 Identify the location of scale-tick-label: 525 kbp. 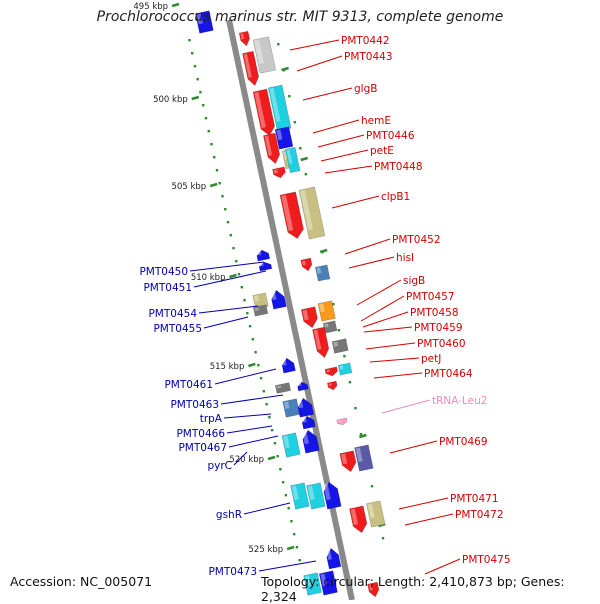
(266, 550).